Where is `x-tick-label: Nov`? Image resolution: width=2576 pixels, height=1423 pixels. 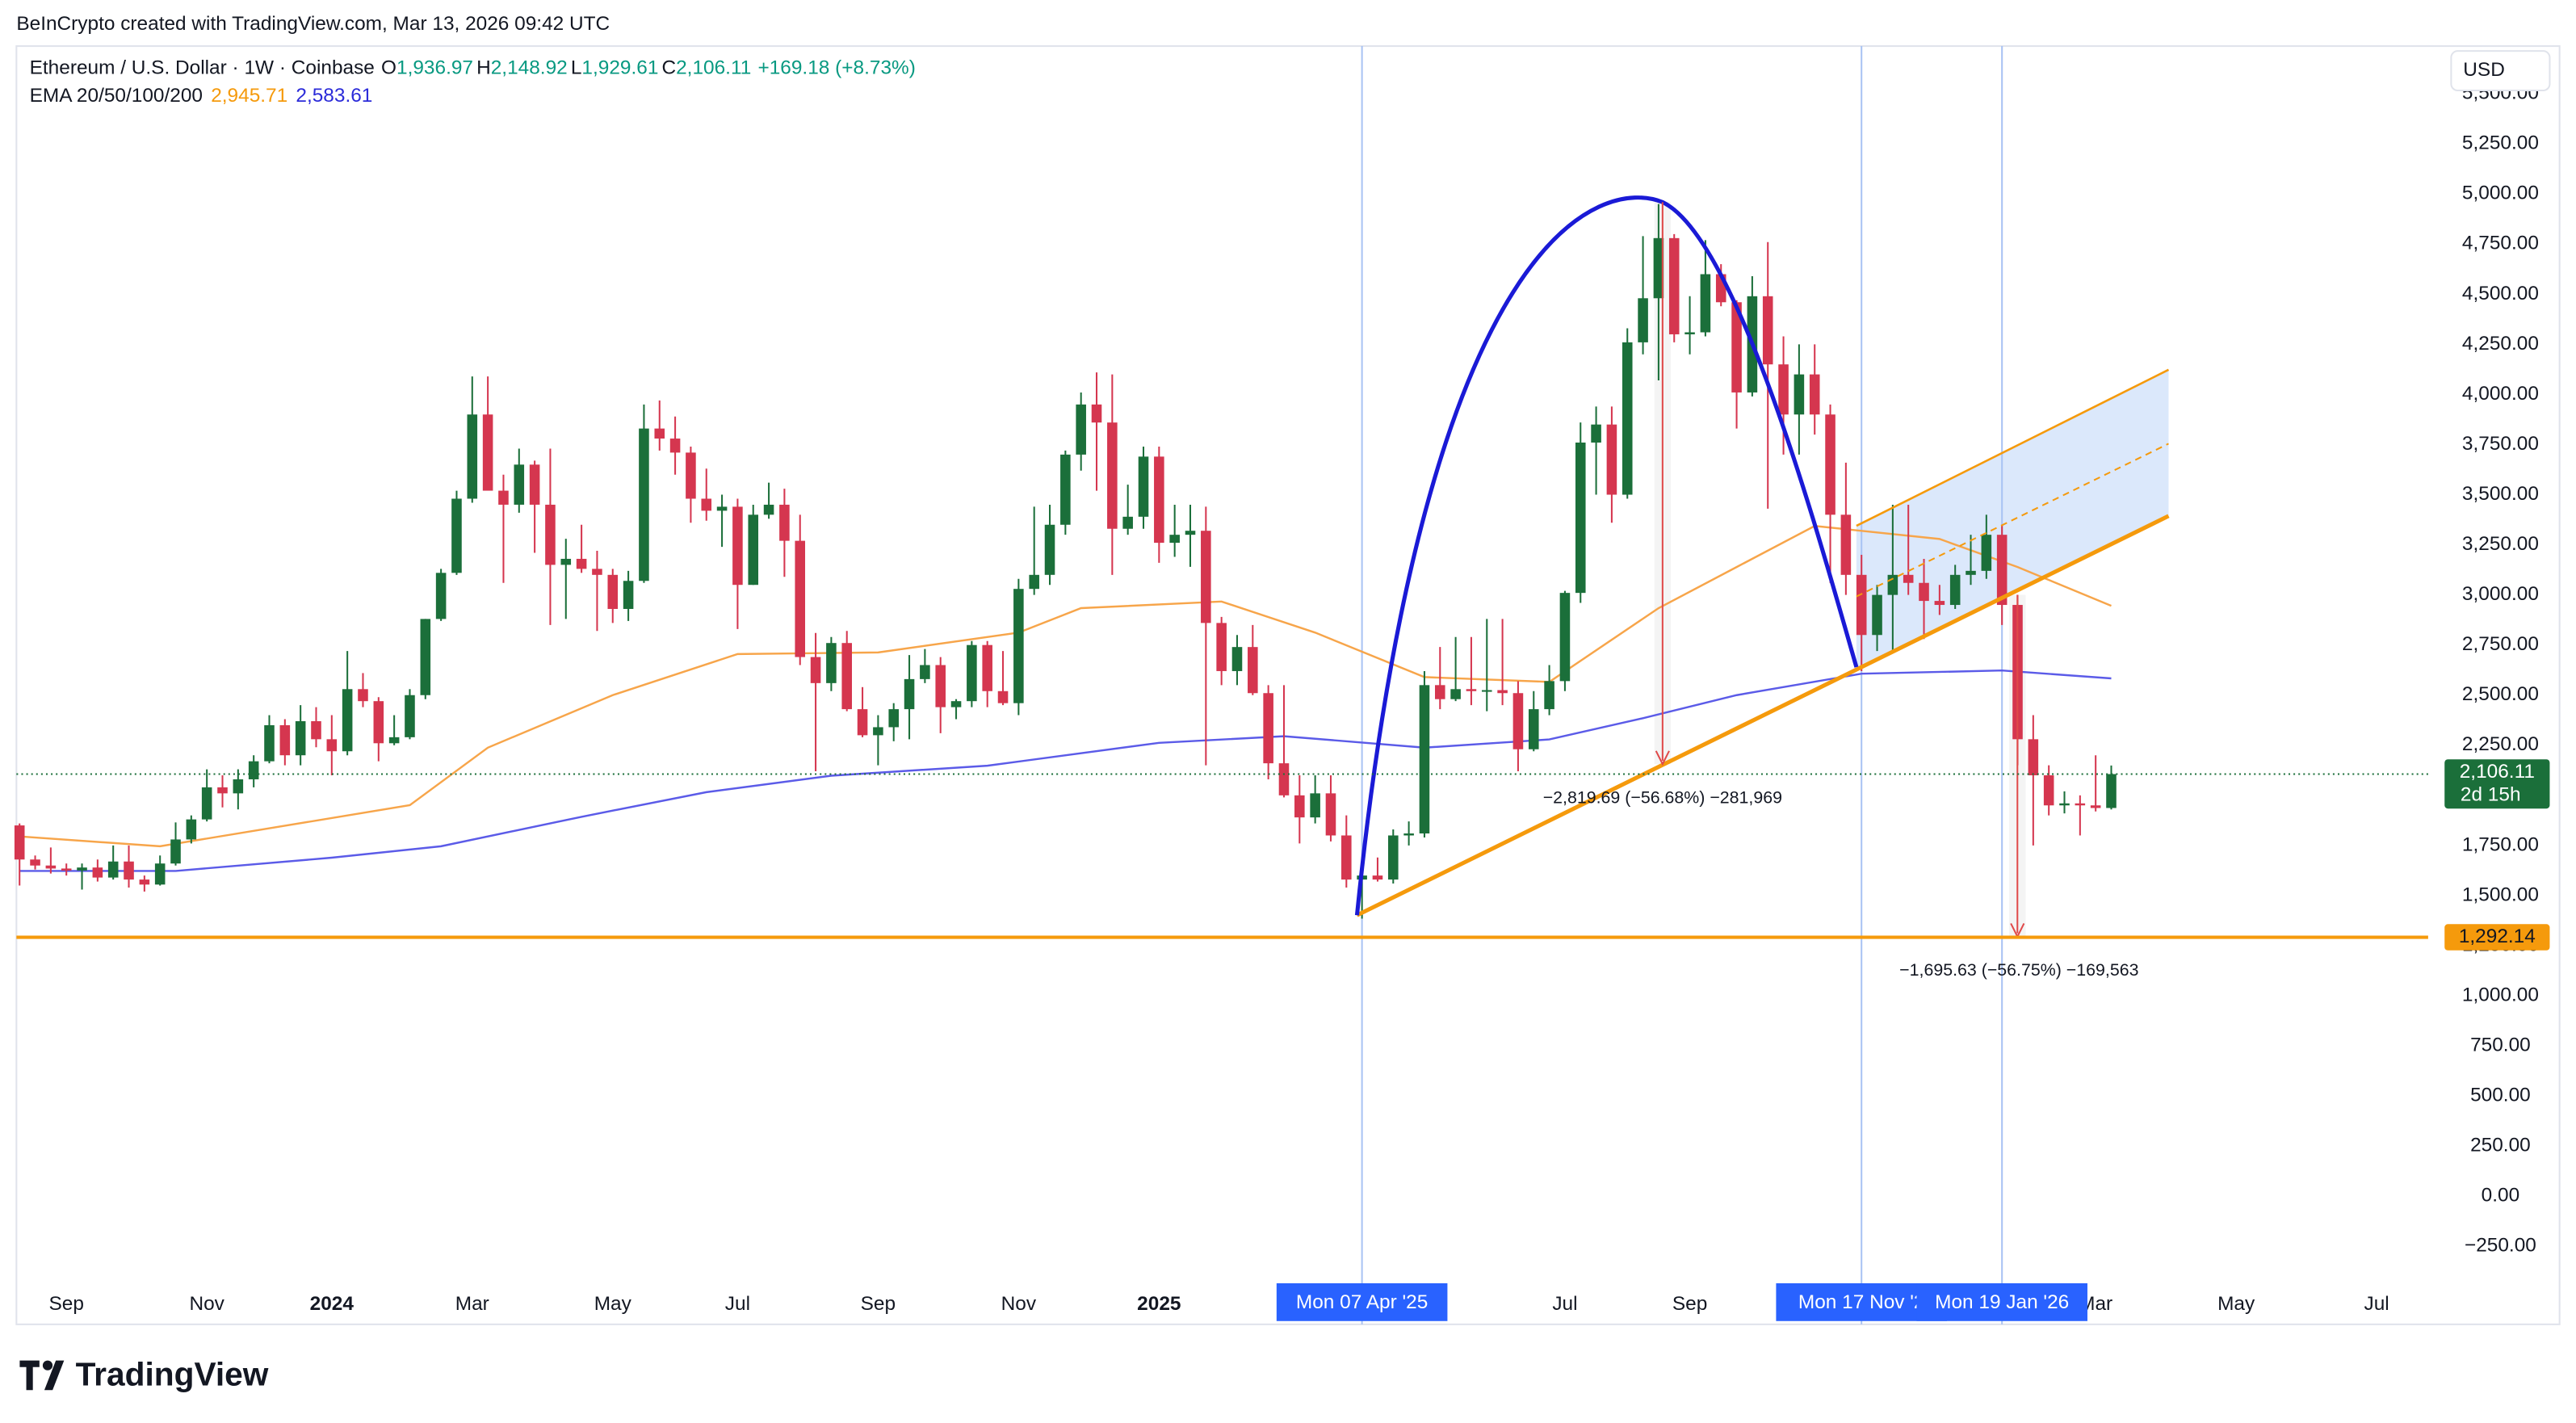 x-tick-label: Nov is located at coordinates (1019, 1304).